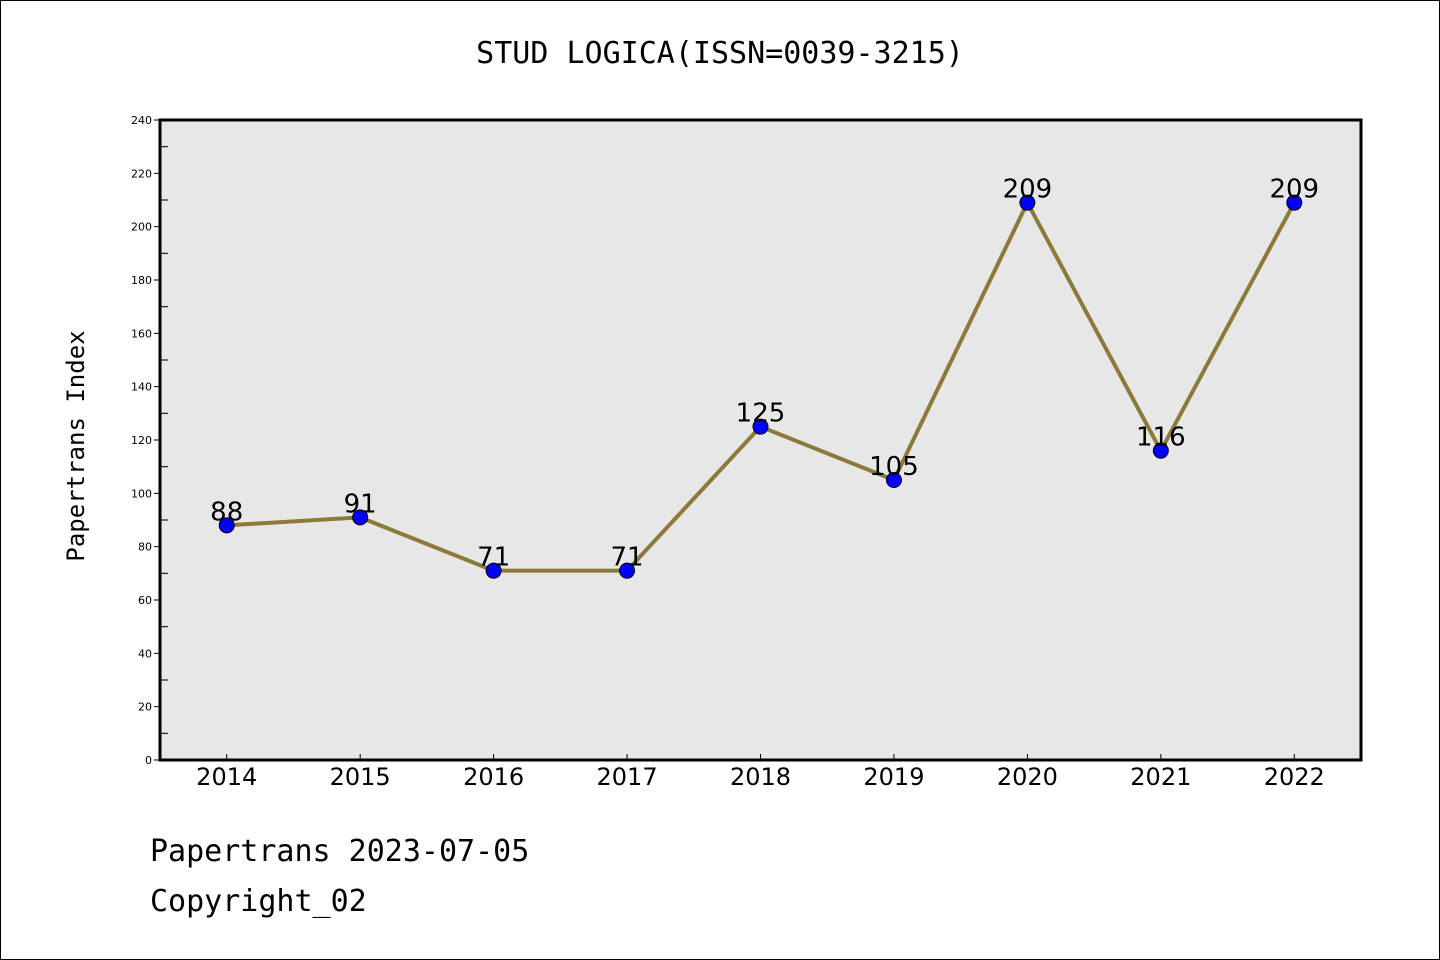 The image size is (1440, 960). I want to click on data-label: 125, so click(761, 414).